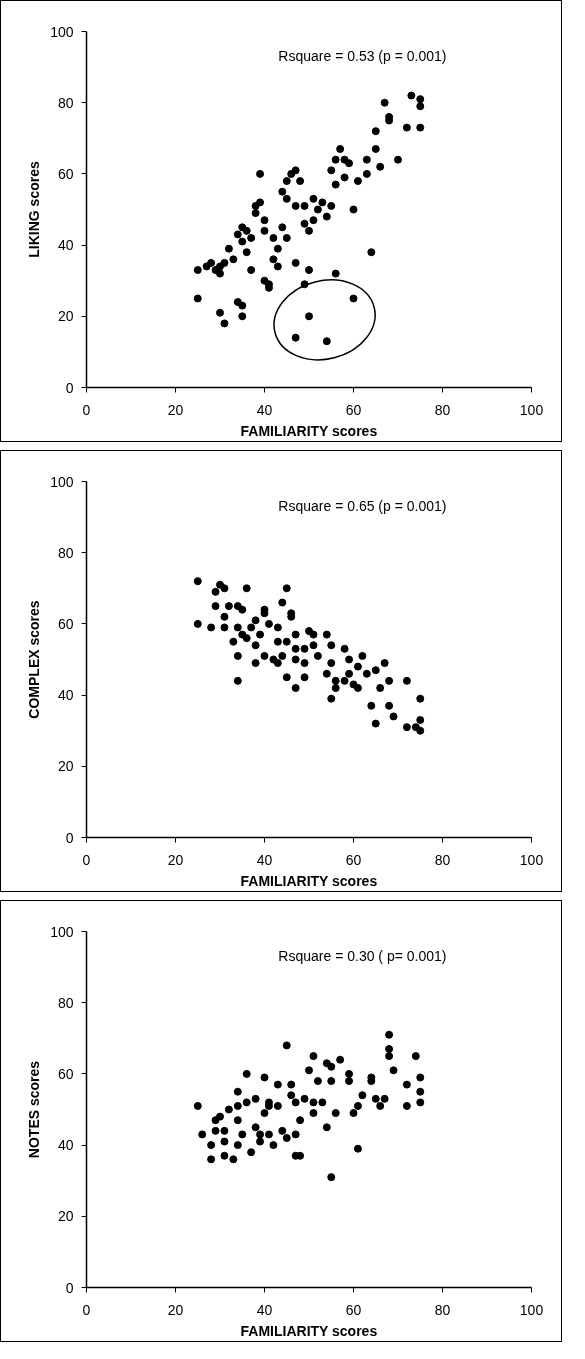 The width and height of the screenshot is (585, 1359). I want to click on annotation: Rsquare = 0.30 ( p= 0.001), so click(362, 956).